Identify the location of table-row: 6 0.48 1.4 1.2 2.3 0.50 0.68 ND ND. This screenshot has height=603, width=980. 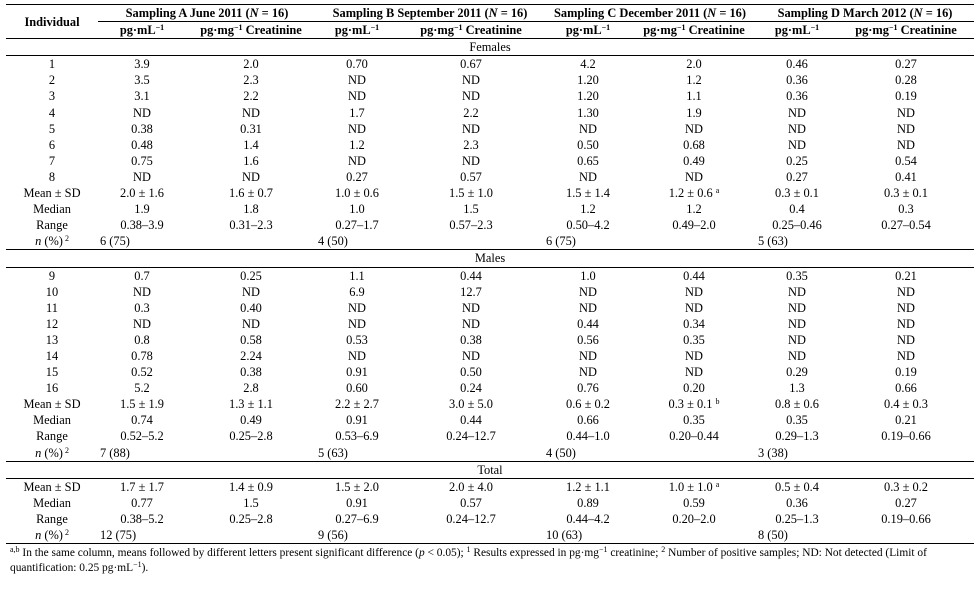
(490, 145).